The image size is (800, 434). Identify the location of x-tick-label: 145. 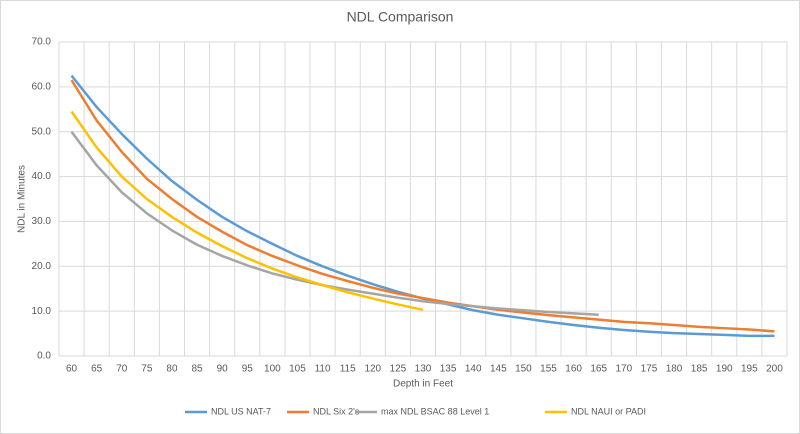
(498, 369).